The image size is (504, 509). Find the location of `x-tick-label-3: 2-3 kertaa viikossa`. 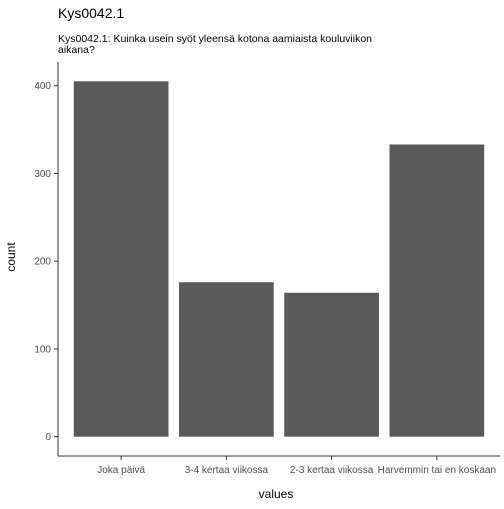

x-tick-label-3: 2-3 kertaa viikossa is located at coordinates (332, 470).